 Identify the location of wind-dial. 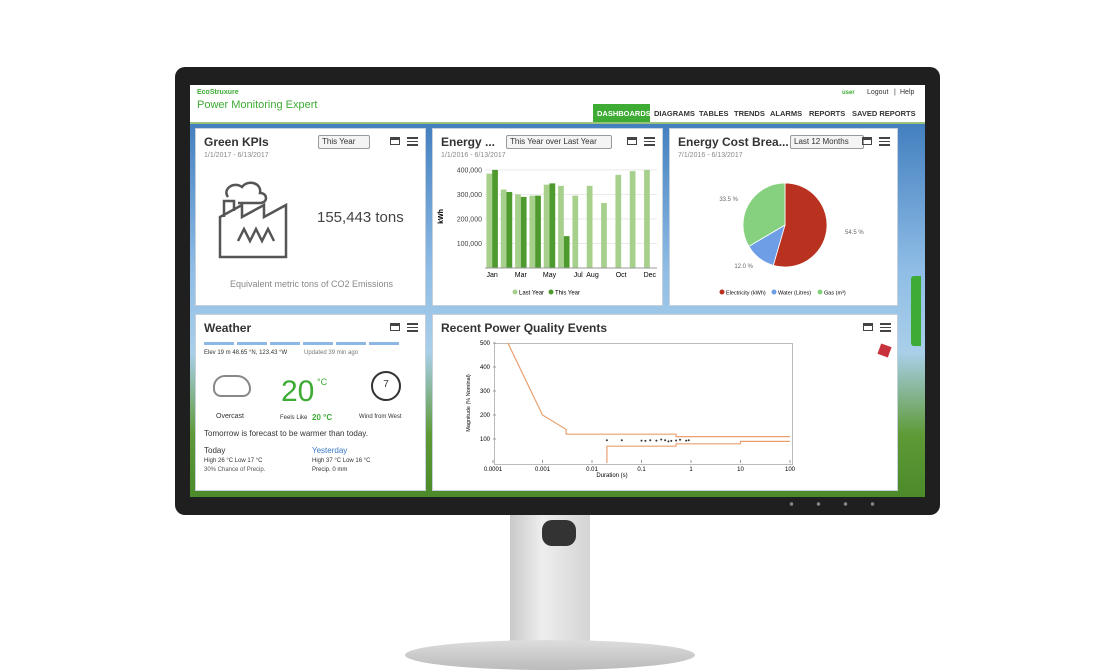
(386, 386).